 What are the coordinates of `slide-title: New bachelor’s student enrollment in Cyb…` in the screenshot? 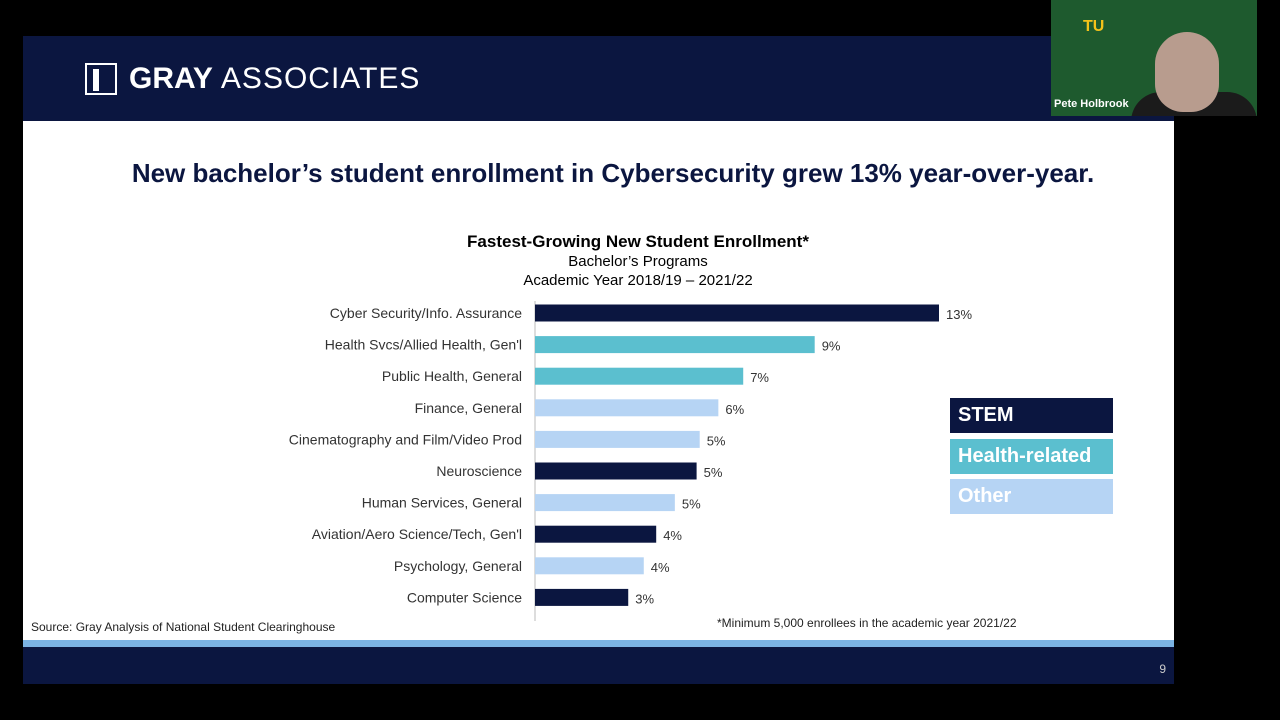 It's located at (613, 173).